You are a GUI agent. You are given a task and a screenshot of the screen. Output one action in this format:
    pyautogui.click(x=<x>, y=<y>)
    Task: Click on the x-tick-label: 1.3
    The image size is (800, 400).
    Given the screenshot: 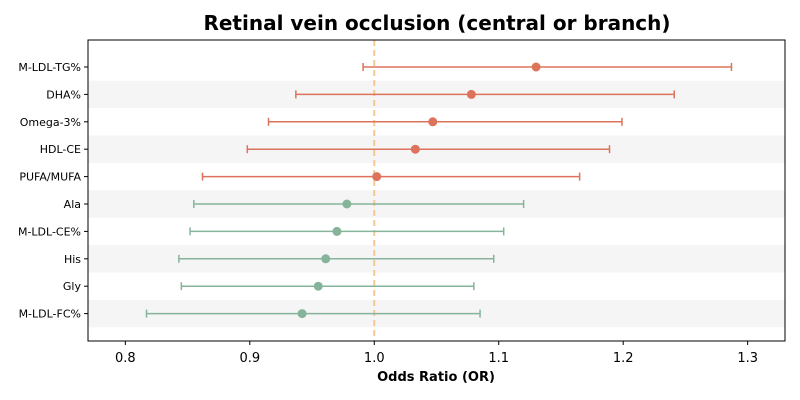 What is the action you would take?
    pyautogui.click(x=747, y=358)
    